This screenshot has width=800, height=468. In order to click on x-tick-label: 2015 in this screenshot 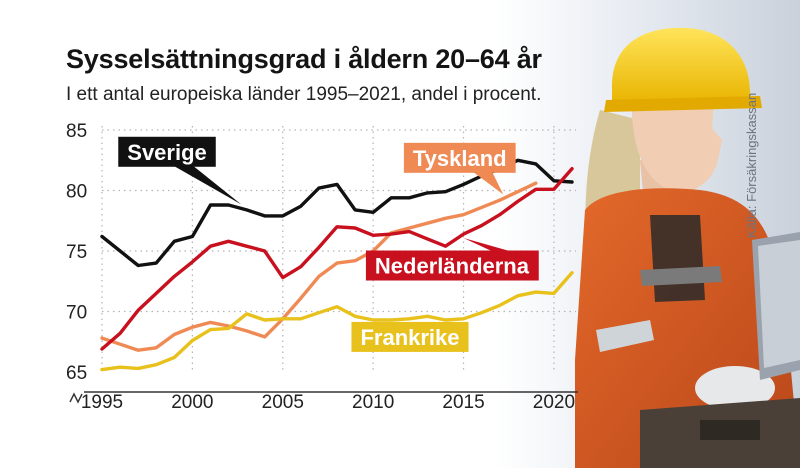, I will do `click(463, 402)`.